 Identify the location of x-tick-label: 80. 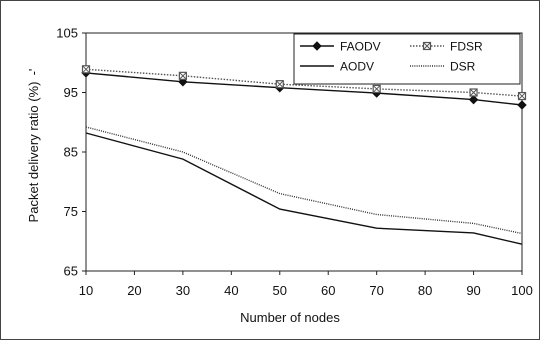
(425, 290).